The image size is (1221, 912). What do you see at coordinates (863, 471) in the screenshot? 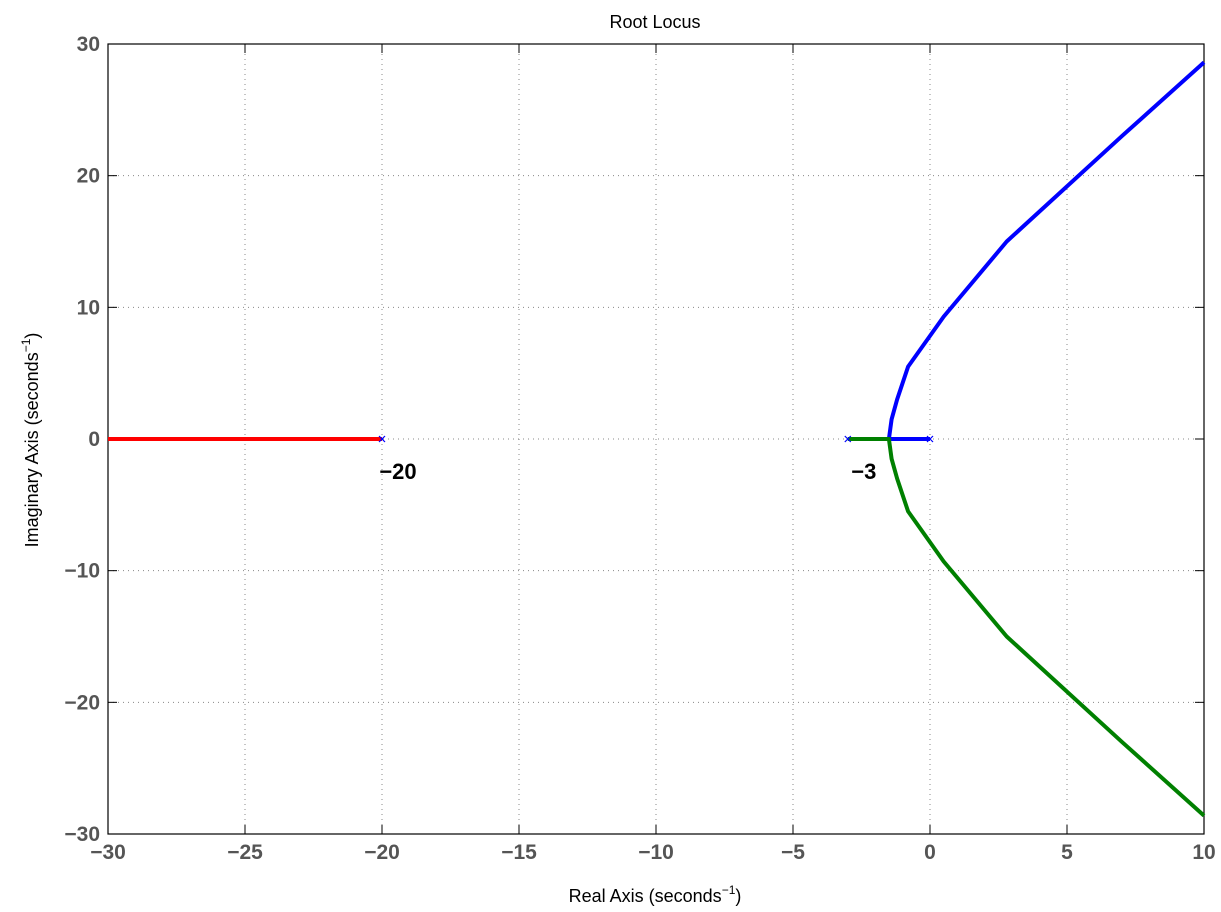
I see `pole-annotation: −3` at bounding box center [863, 471].